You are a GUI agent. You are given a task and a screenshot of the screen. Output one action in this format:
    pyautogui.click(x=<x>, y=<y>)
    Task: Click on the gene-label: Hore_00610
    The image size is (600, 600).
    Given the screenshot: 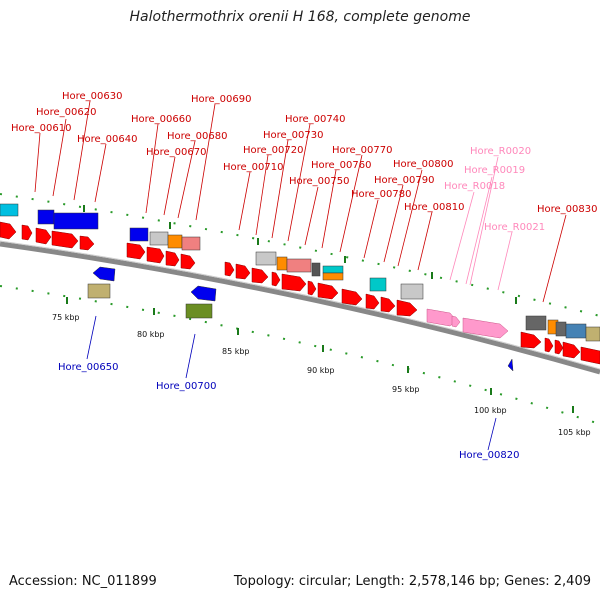 What is the action you would take?
    pyautogui.click(x=41, y=128)
    